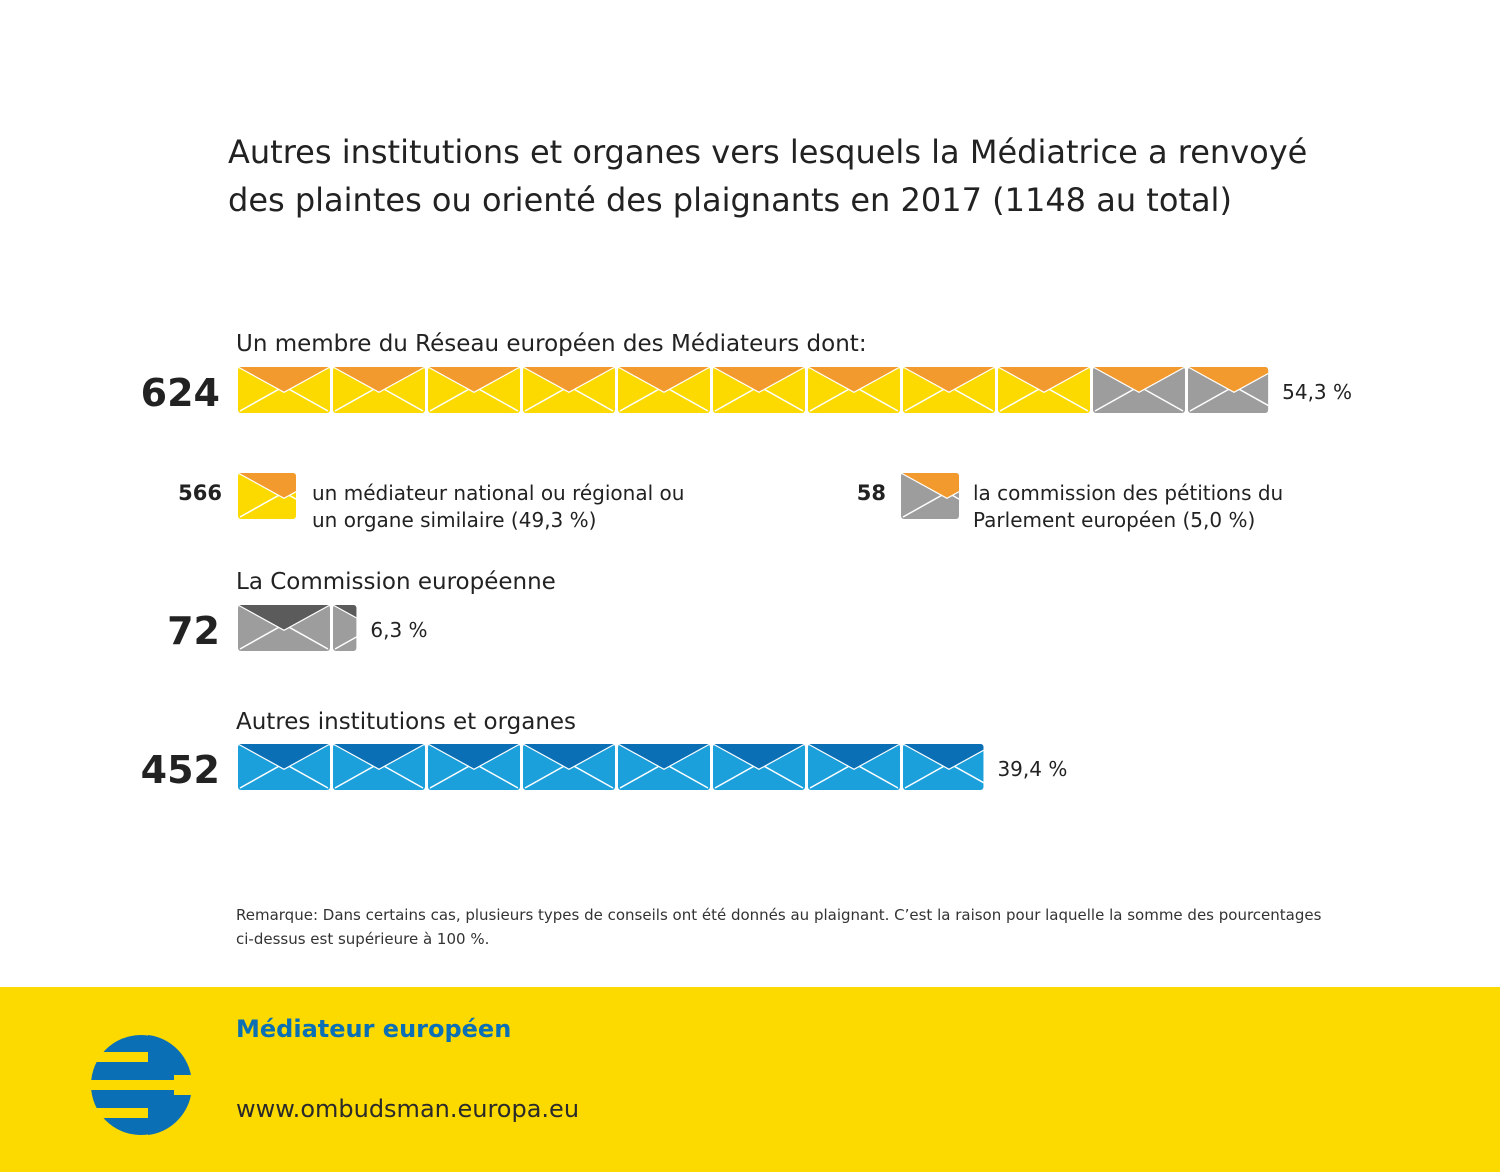 The width and height of the screenshot is (1500, 1172). What do you see at coordinates (454, 520) in the screenshot?
I see `legend-text-1-line-2: un organe similaire (49,3 %)` at bounding box center [454, 520].